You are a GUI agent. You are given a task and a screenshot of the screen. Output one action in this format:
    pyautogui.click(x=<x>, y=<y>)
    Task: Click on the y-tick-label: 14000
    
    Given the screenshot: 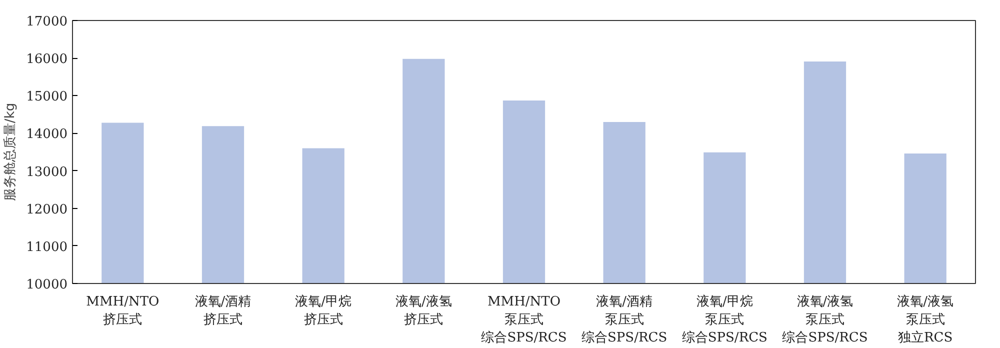 What is the action you would take?
    pyautogui.click(x=47, y=134)
    